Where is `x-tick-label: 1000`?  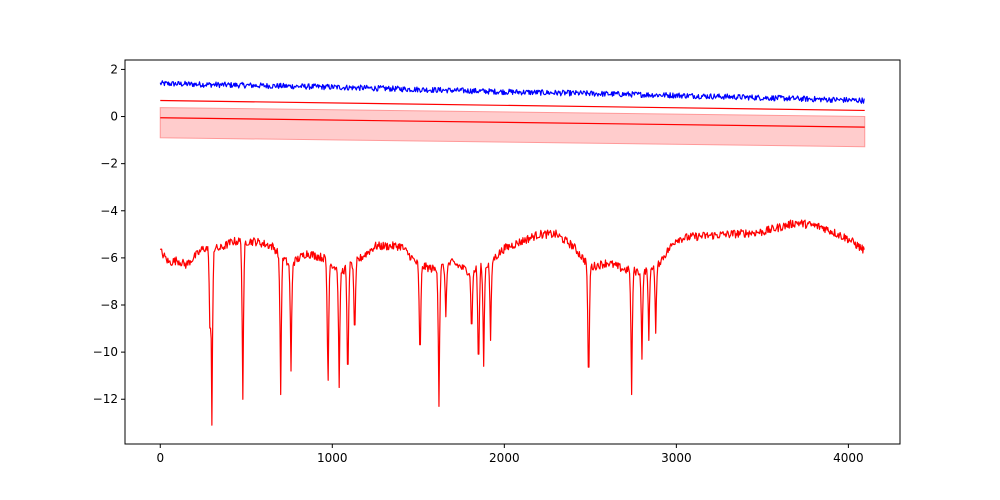
x-tick-label: 1000 is located at coordinates (332, 458).